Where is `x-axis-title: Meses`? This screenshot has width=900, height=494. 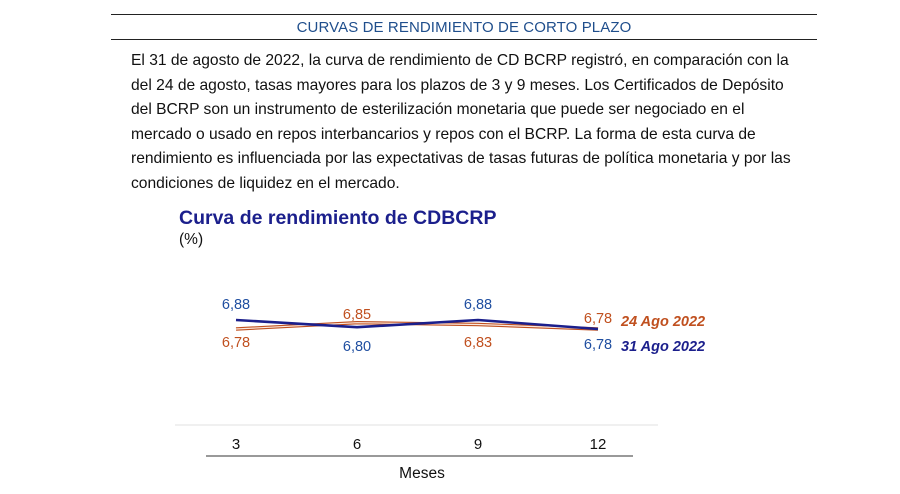
x-axis-title: Meses is located at coordinates (422, 473).